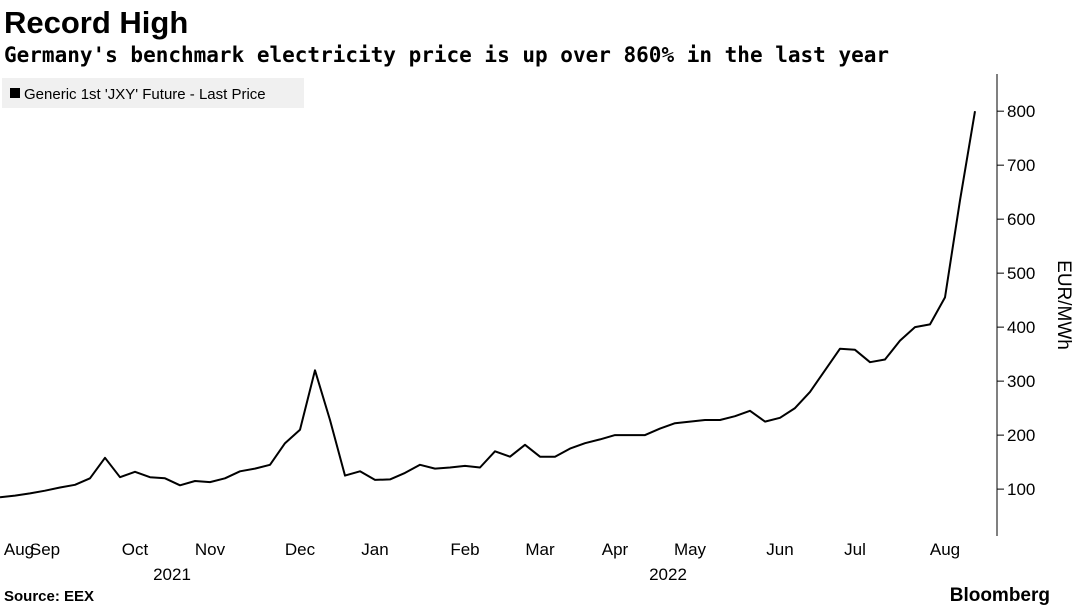 Image resolution: width=1080 pixels, height=613 pixels. What do you see at coordinates (45, 549) in the screenshot?
I see `x-tick-label: Sep` at bounding box center [45, 549].